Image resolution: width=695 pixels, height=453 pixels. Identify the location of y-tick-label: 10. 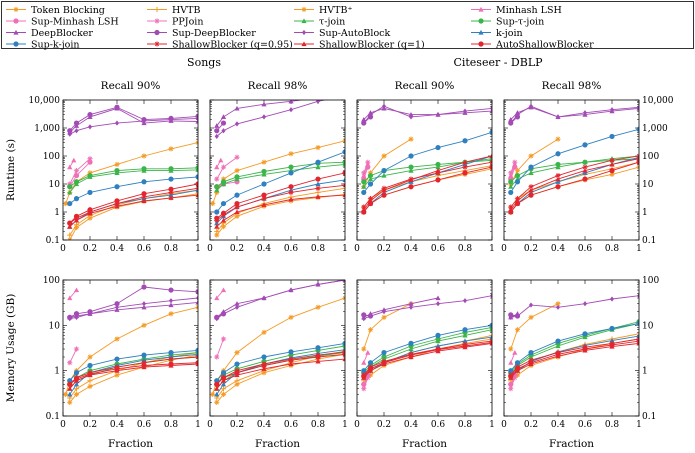
(648, 185).